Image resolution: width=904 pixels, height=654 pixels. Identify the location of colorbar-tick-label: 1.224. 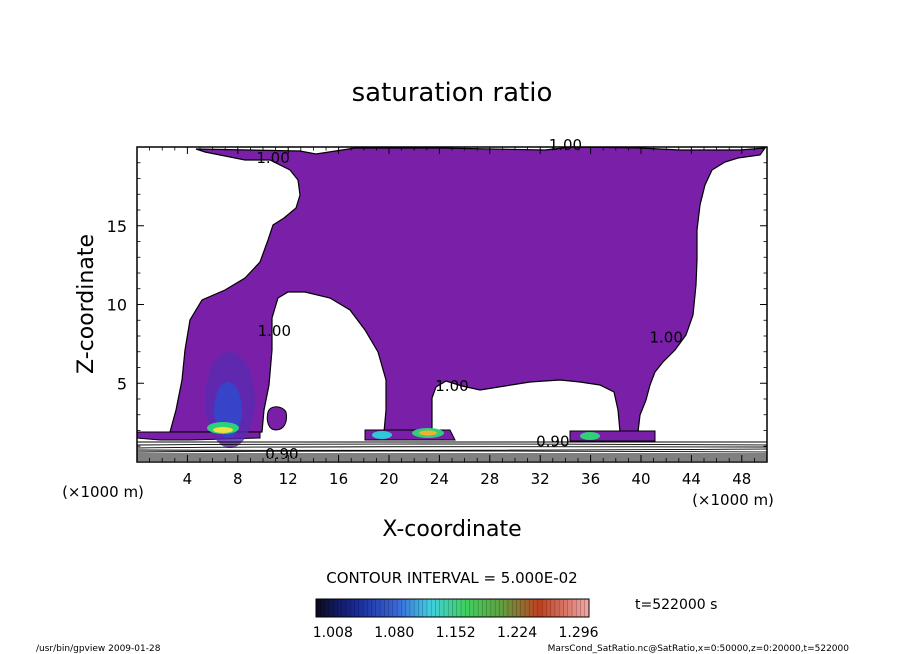
(517, 633).